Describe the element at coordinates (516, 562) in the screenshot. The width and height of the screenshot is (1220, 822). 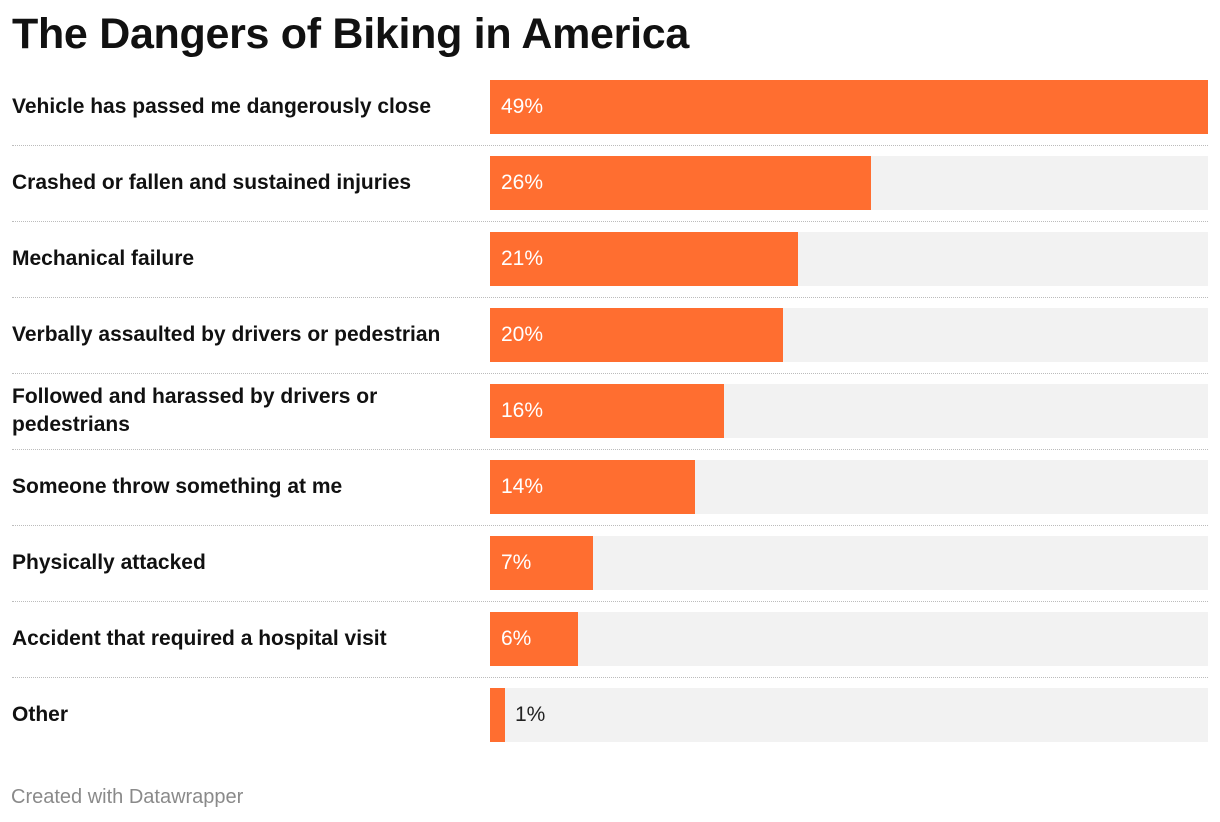
I see `value-label: 7%` at that location.